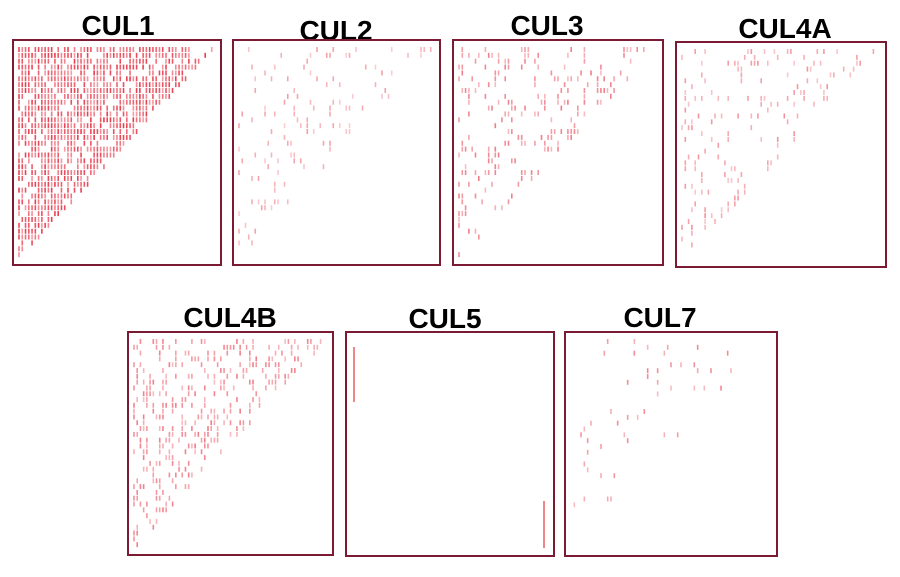 The height and width of the screenshot is (577, 900). What do you see at coordinates (444, 318) in the screenshot?
I see `panel-title: CUL5` at bounding box center [444, 318].